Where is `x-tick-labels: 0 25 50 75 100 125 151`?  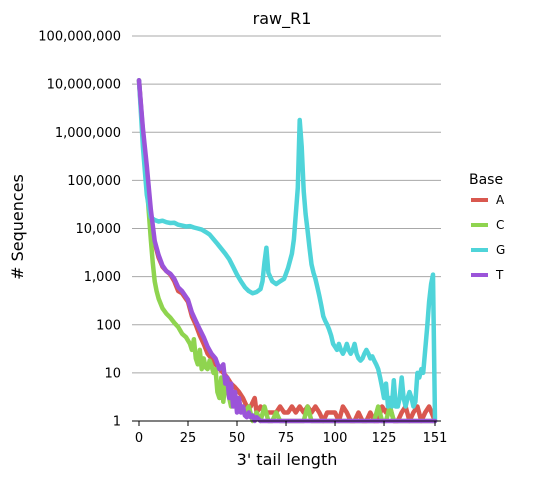 x-tick-labels: 0 25 50 75 100 125 151 is located at coordinates (291, 438).